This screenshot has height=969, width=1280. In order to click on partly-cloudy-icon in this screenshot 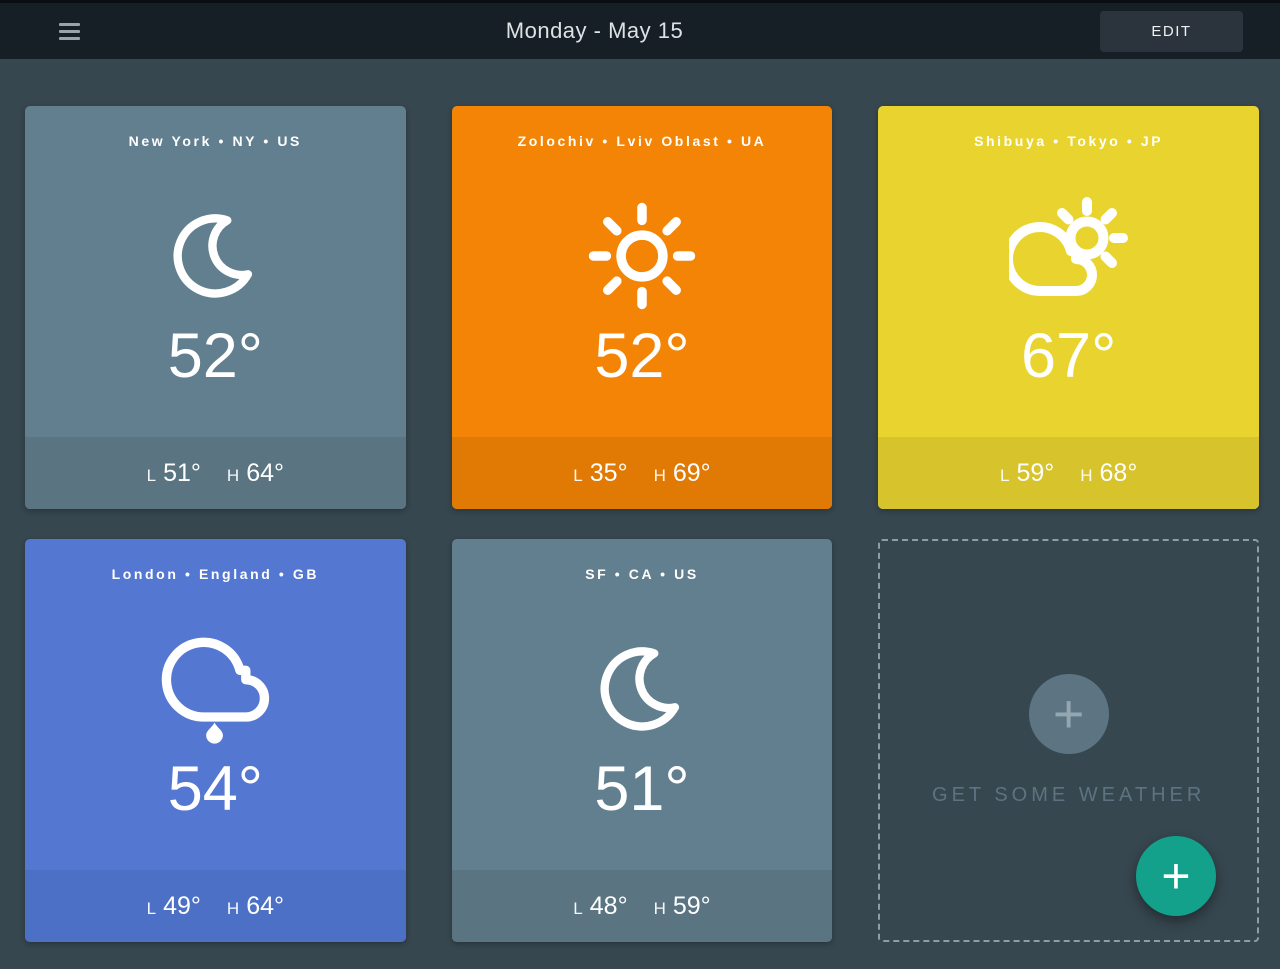, I will do `click(1068, 256)`.